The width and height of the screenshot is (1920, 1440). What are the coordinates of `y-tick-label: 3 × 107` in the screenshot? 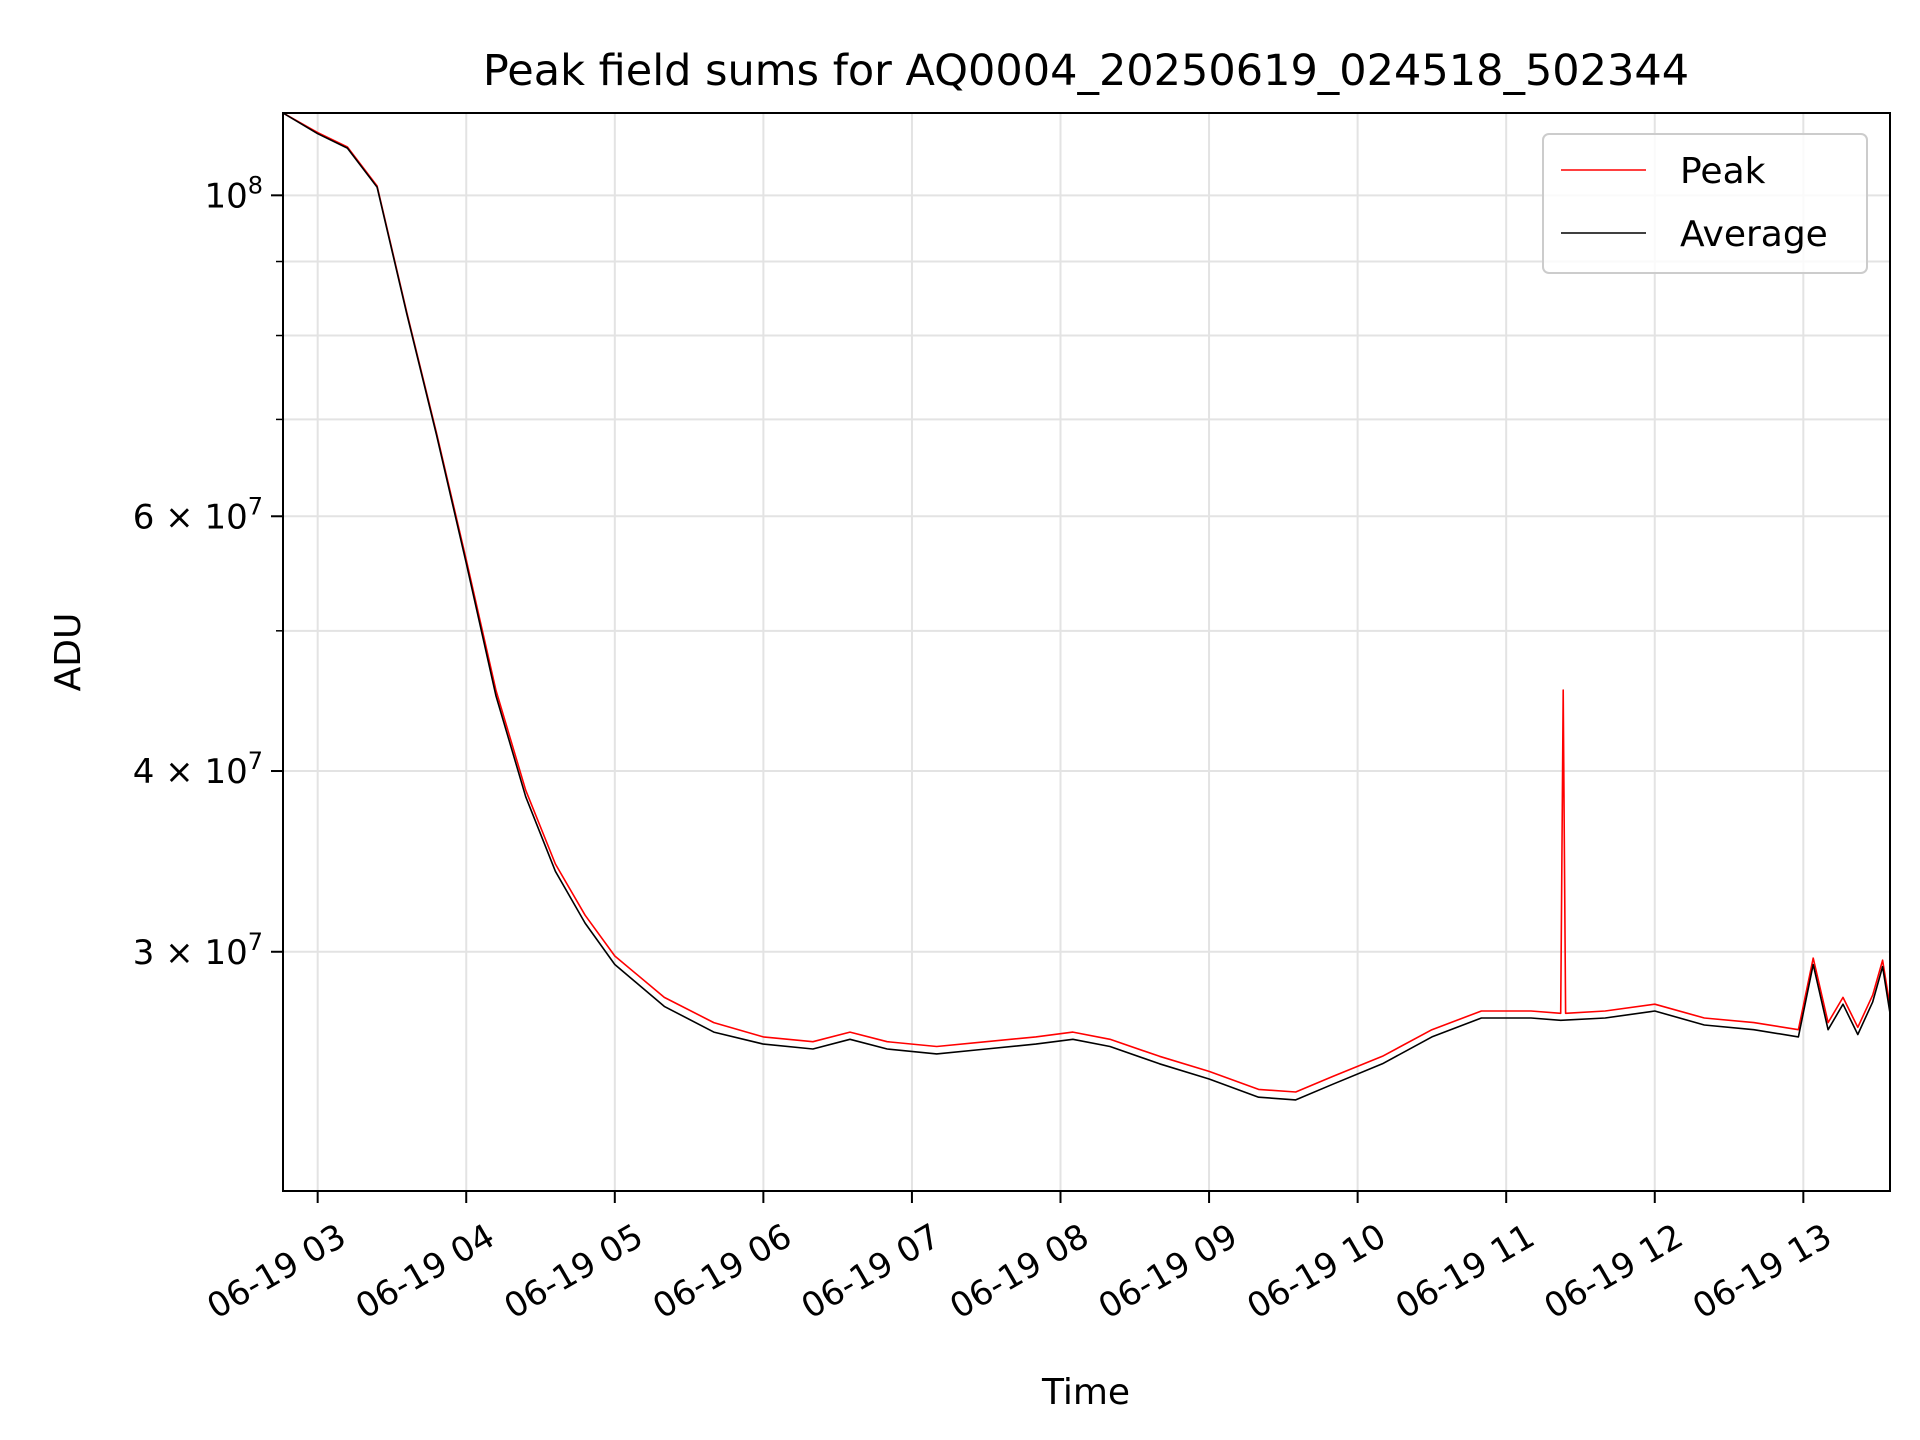 It's located at (198, 950).